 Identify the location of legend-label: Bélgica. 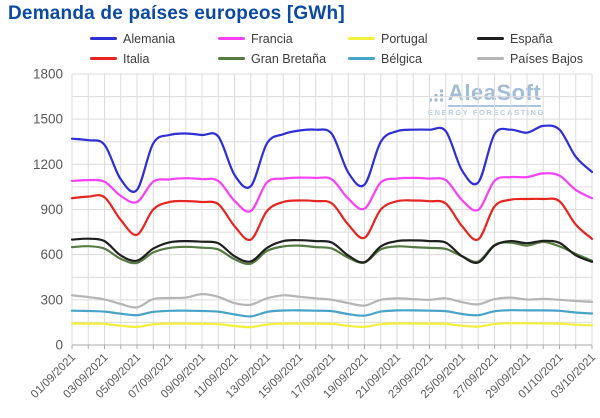
(401, 58).